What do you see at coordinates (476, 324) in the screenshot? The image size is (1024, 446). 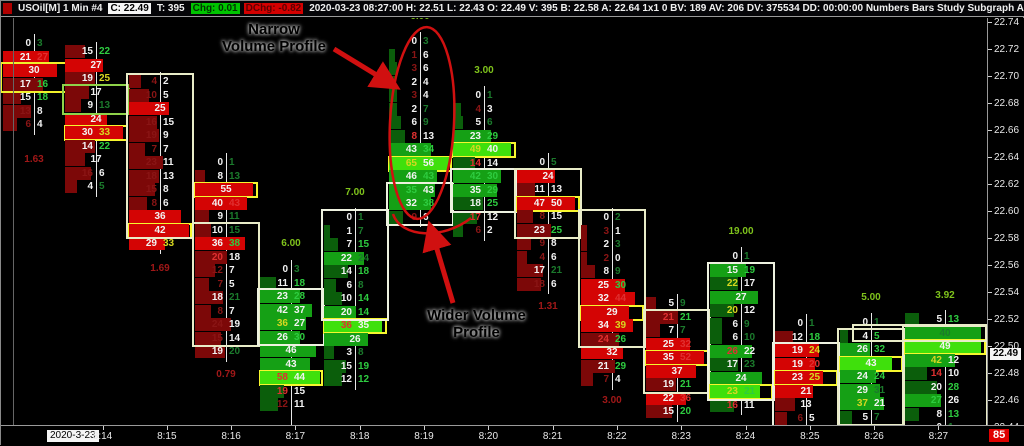 I see `wider-profile-label: Wider Volume Profile` at bounding box center [476, 324].